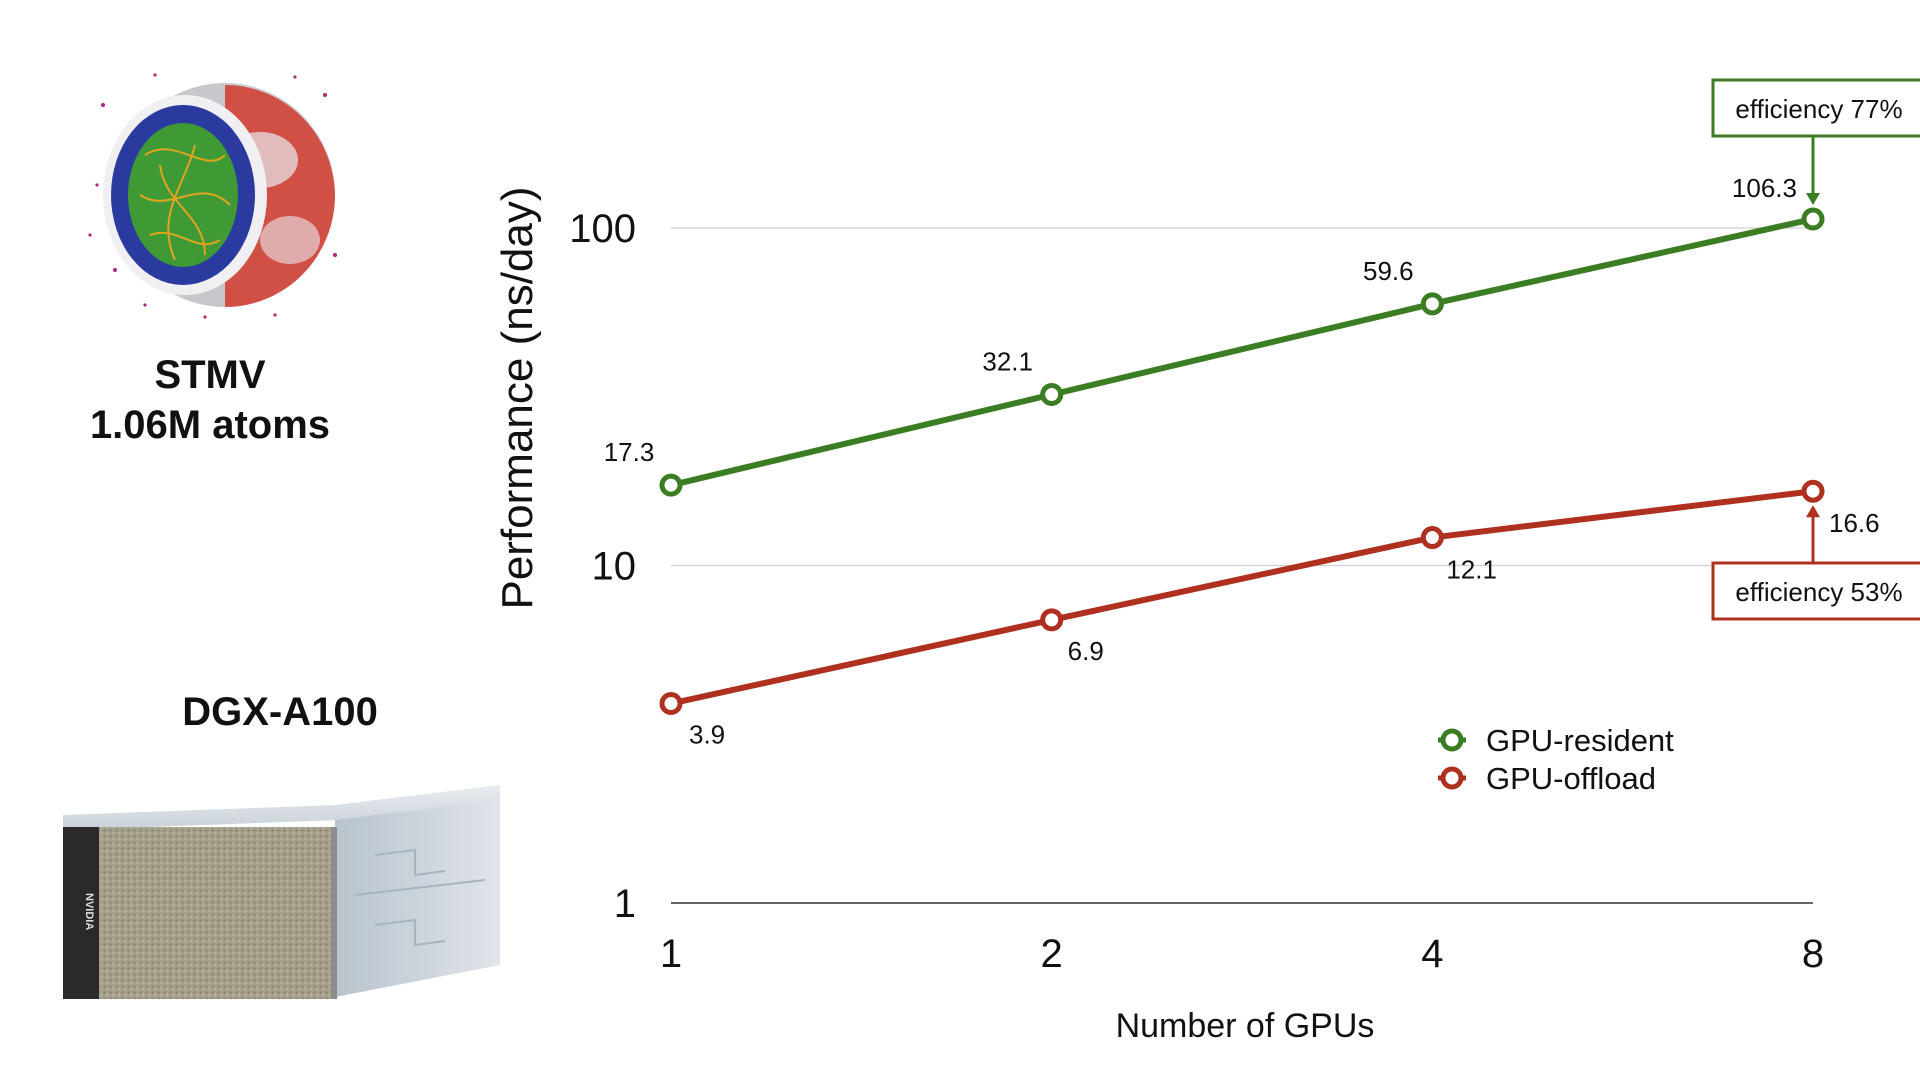 The width and height of the screenshot is (1920, 1080). Describe the element at coordinates (89, 911) in the screenshot. I see `nvidia-logo-text: NVIDIA` at that location.